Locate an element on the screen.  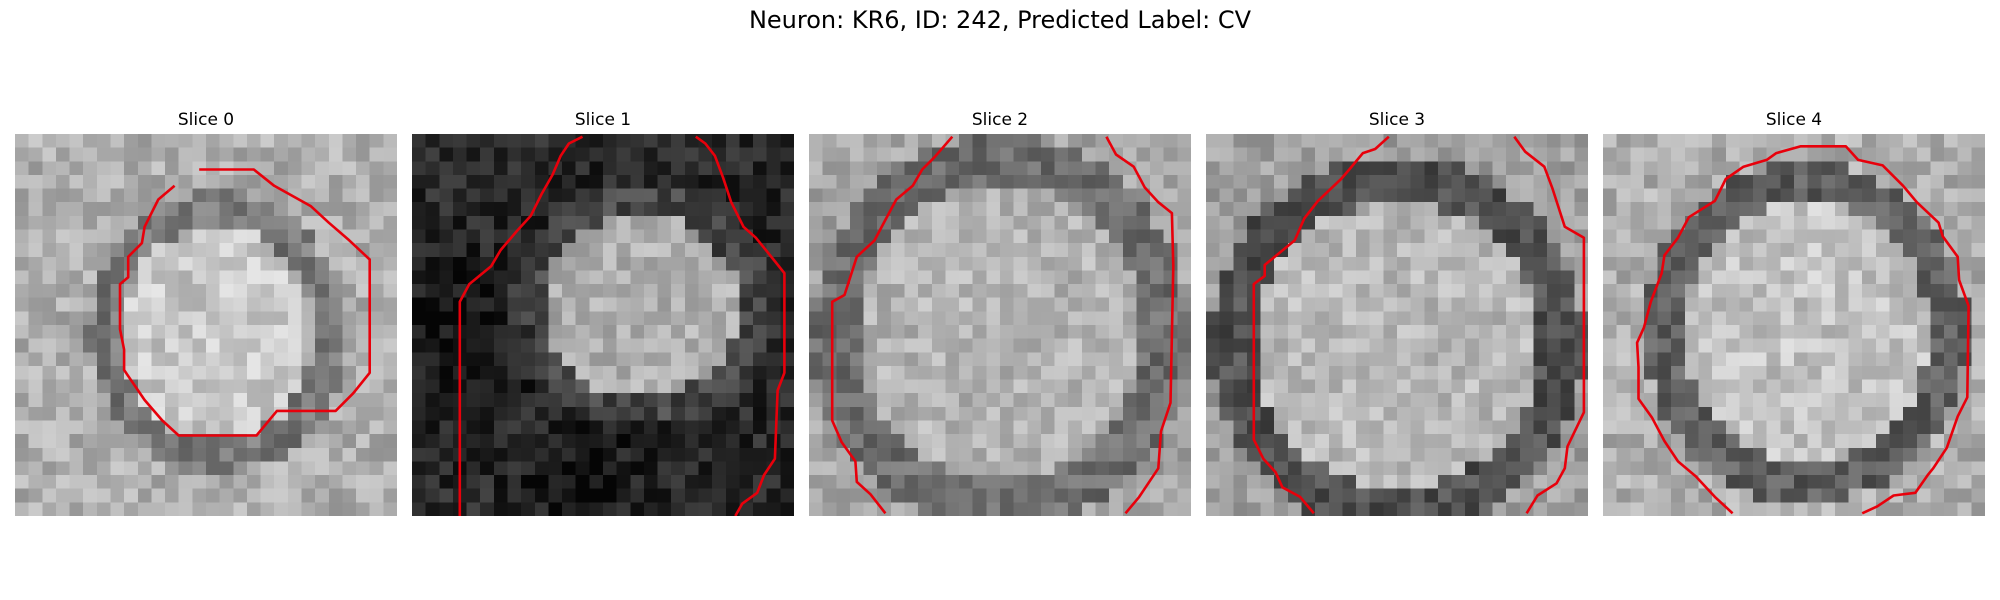
slice-title: Slice 3 is located at coordinates (1397, 120).